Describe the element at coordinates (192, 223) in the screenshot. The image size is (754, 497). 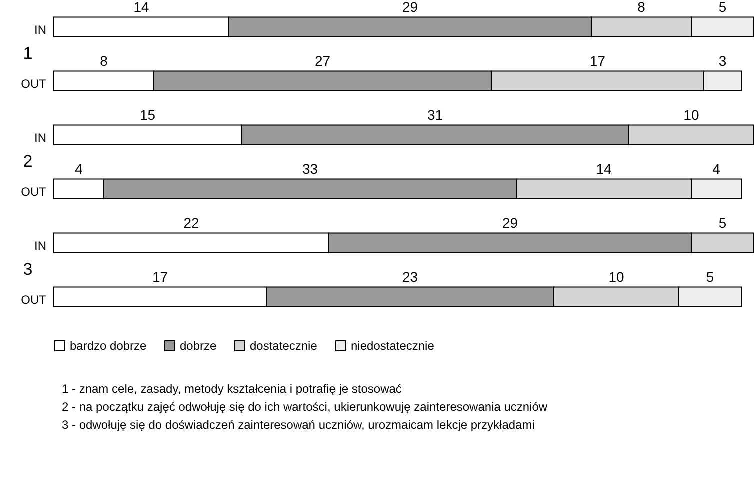
I see `data-label: 22` at that location.